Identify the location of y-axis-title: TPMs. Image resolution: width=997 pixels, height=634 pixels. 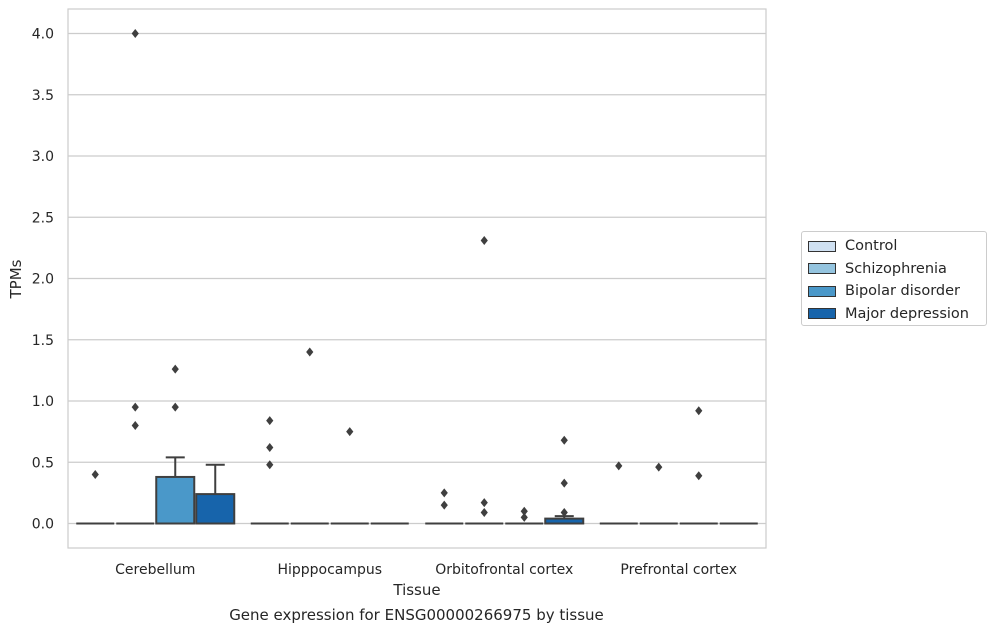
(16, 279).